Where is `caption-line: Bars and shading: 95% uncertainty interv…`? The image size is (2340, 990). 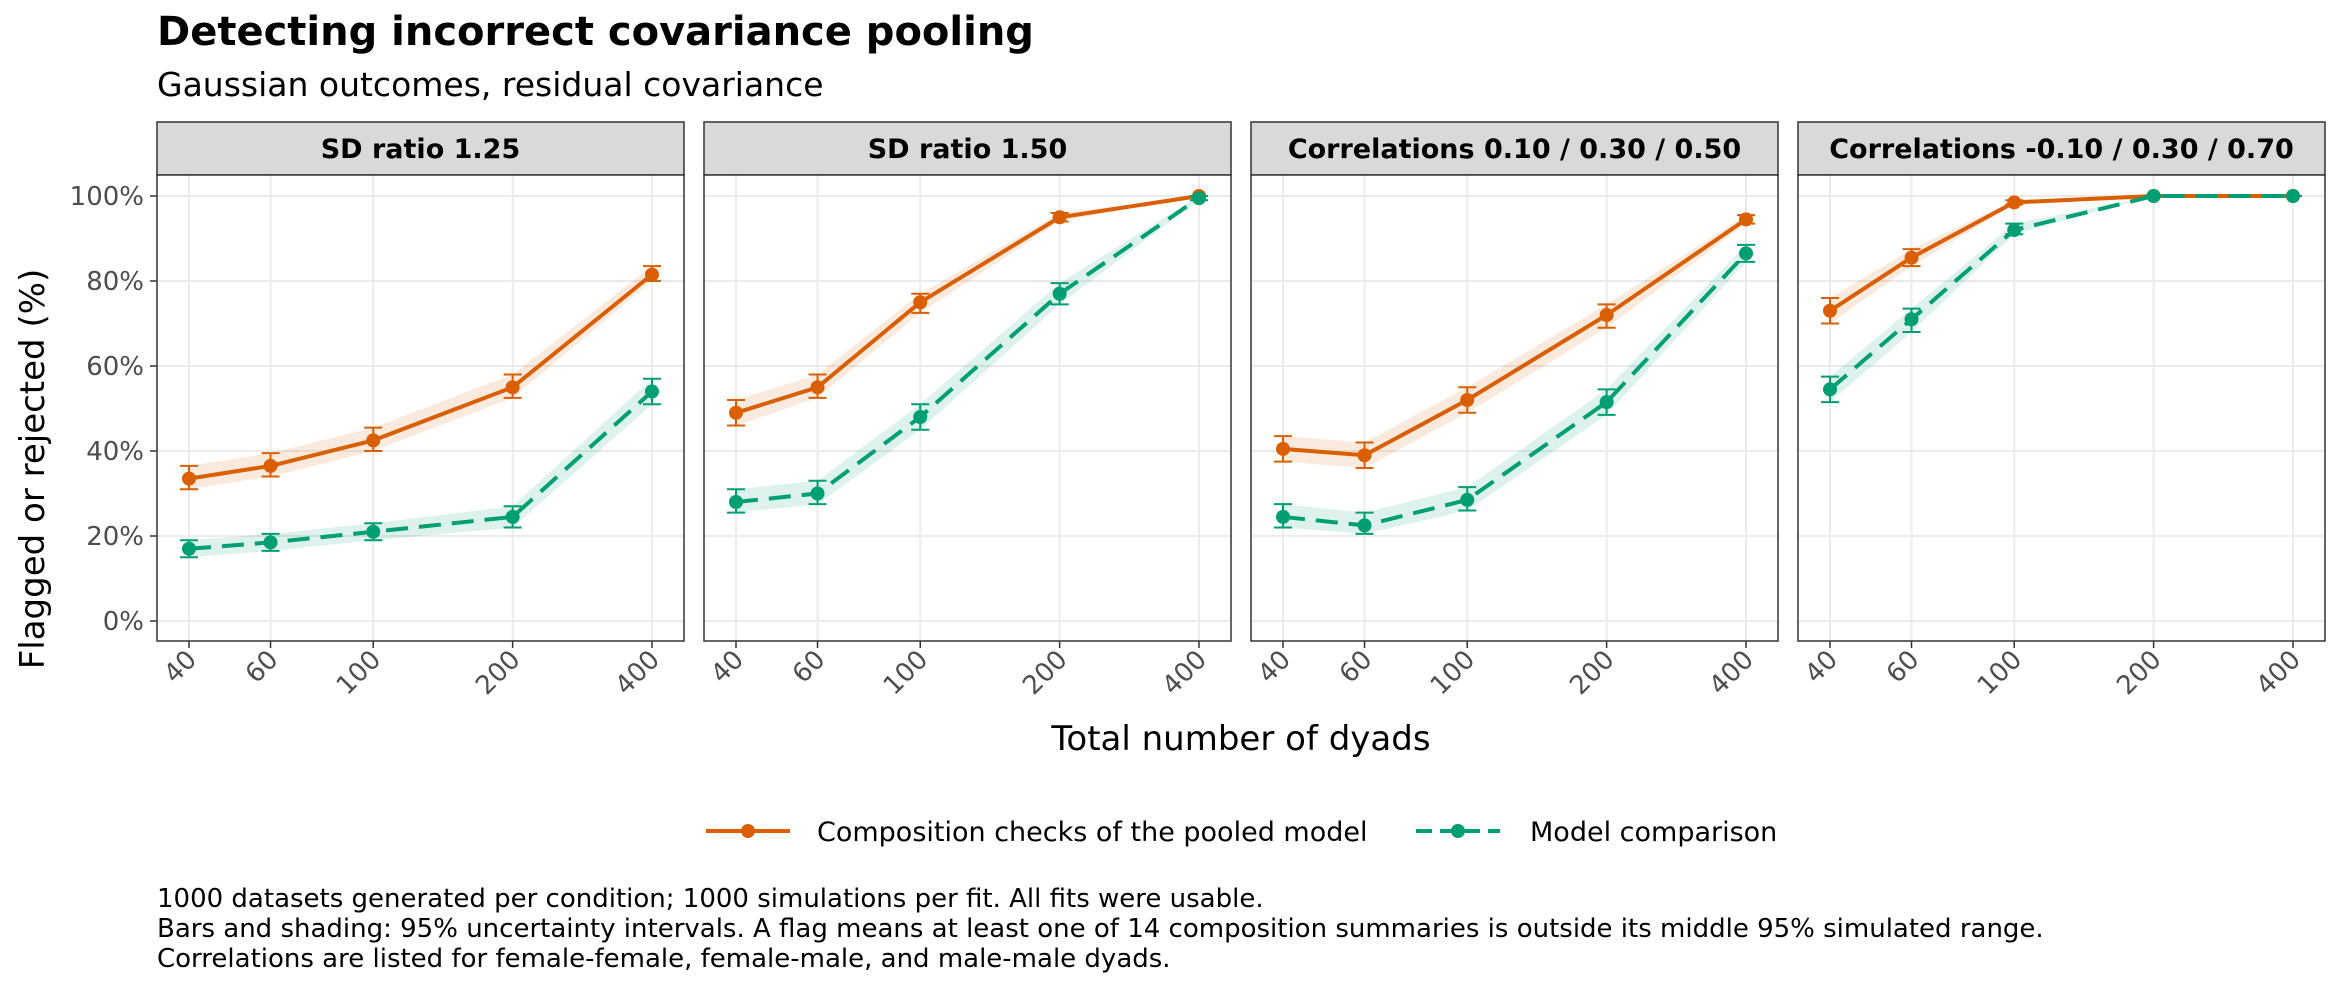
caption-line: Bars and shading: 95% uncertainty interv… is located at coordinates (1100, 929).